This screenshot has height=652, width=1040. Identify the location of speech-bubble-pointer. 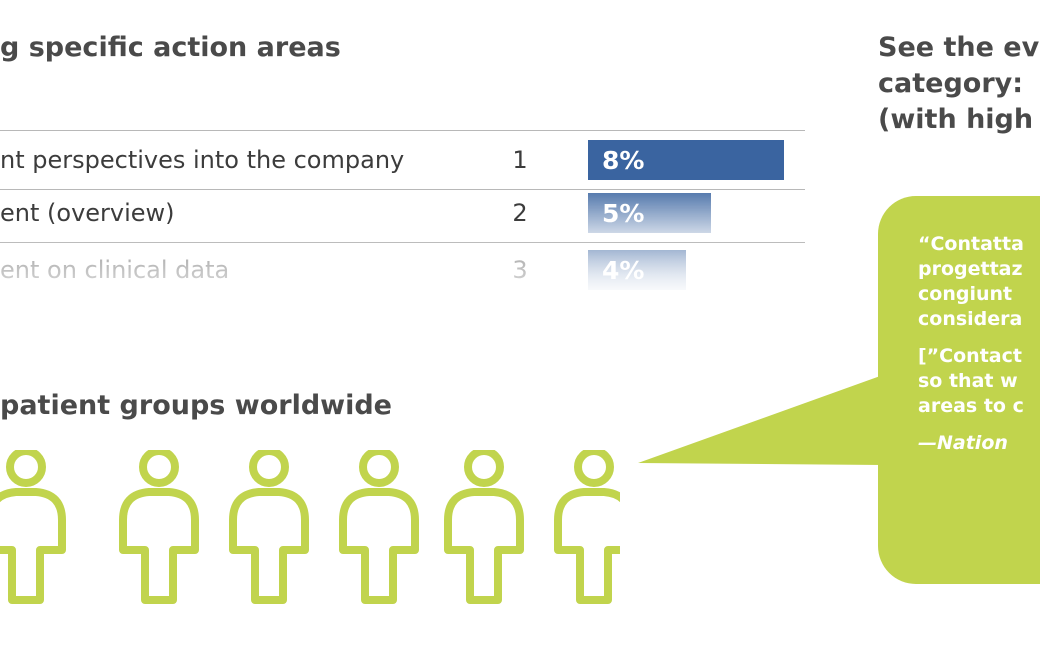
(760, 420).